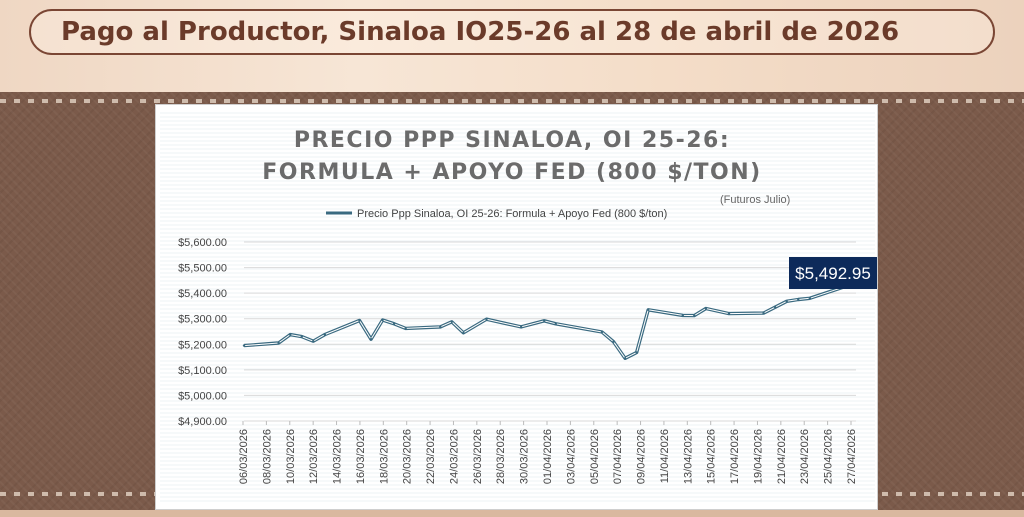  Describe the element at coordinates (202, 396) in the screenshot. I see `y-tick-label: $5,000.00` at that location.